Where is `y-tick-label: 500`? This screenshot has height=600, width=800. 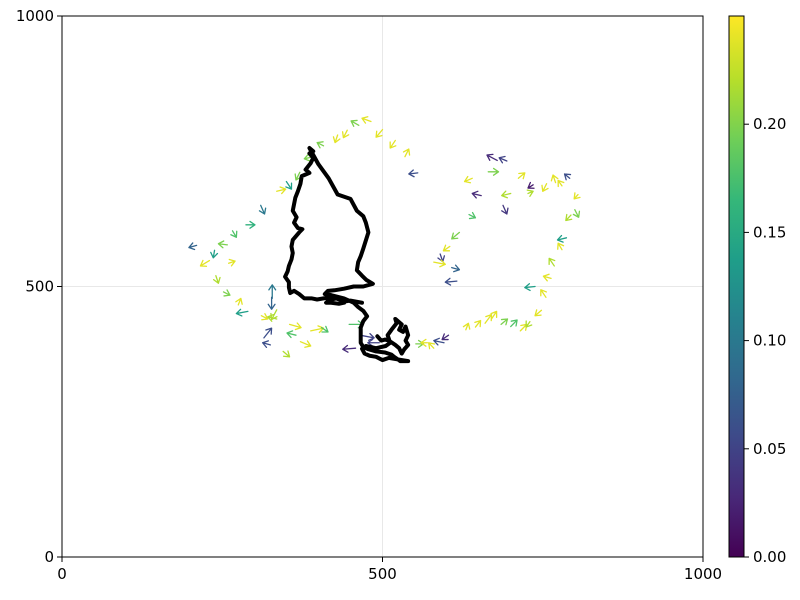
y-tick-label: 500 is located at coordinates (39, 287).